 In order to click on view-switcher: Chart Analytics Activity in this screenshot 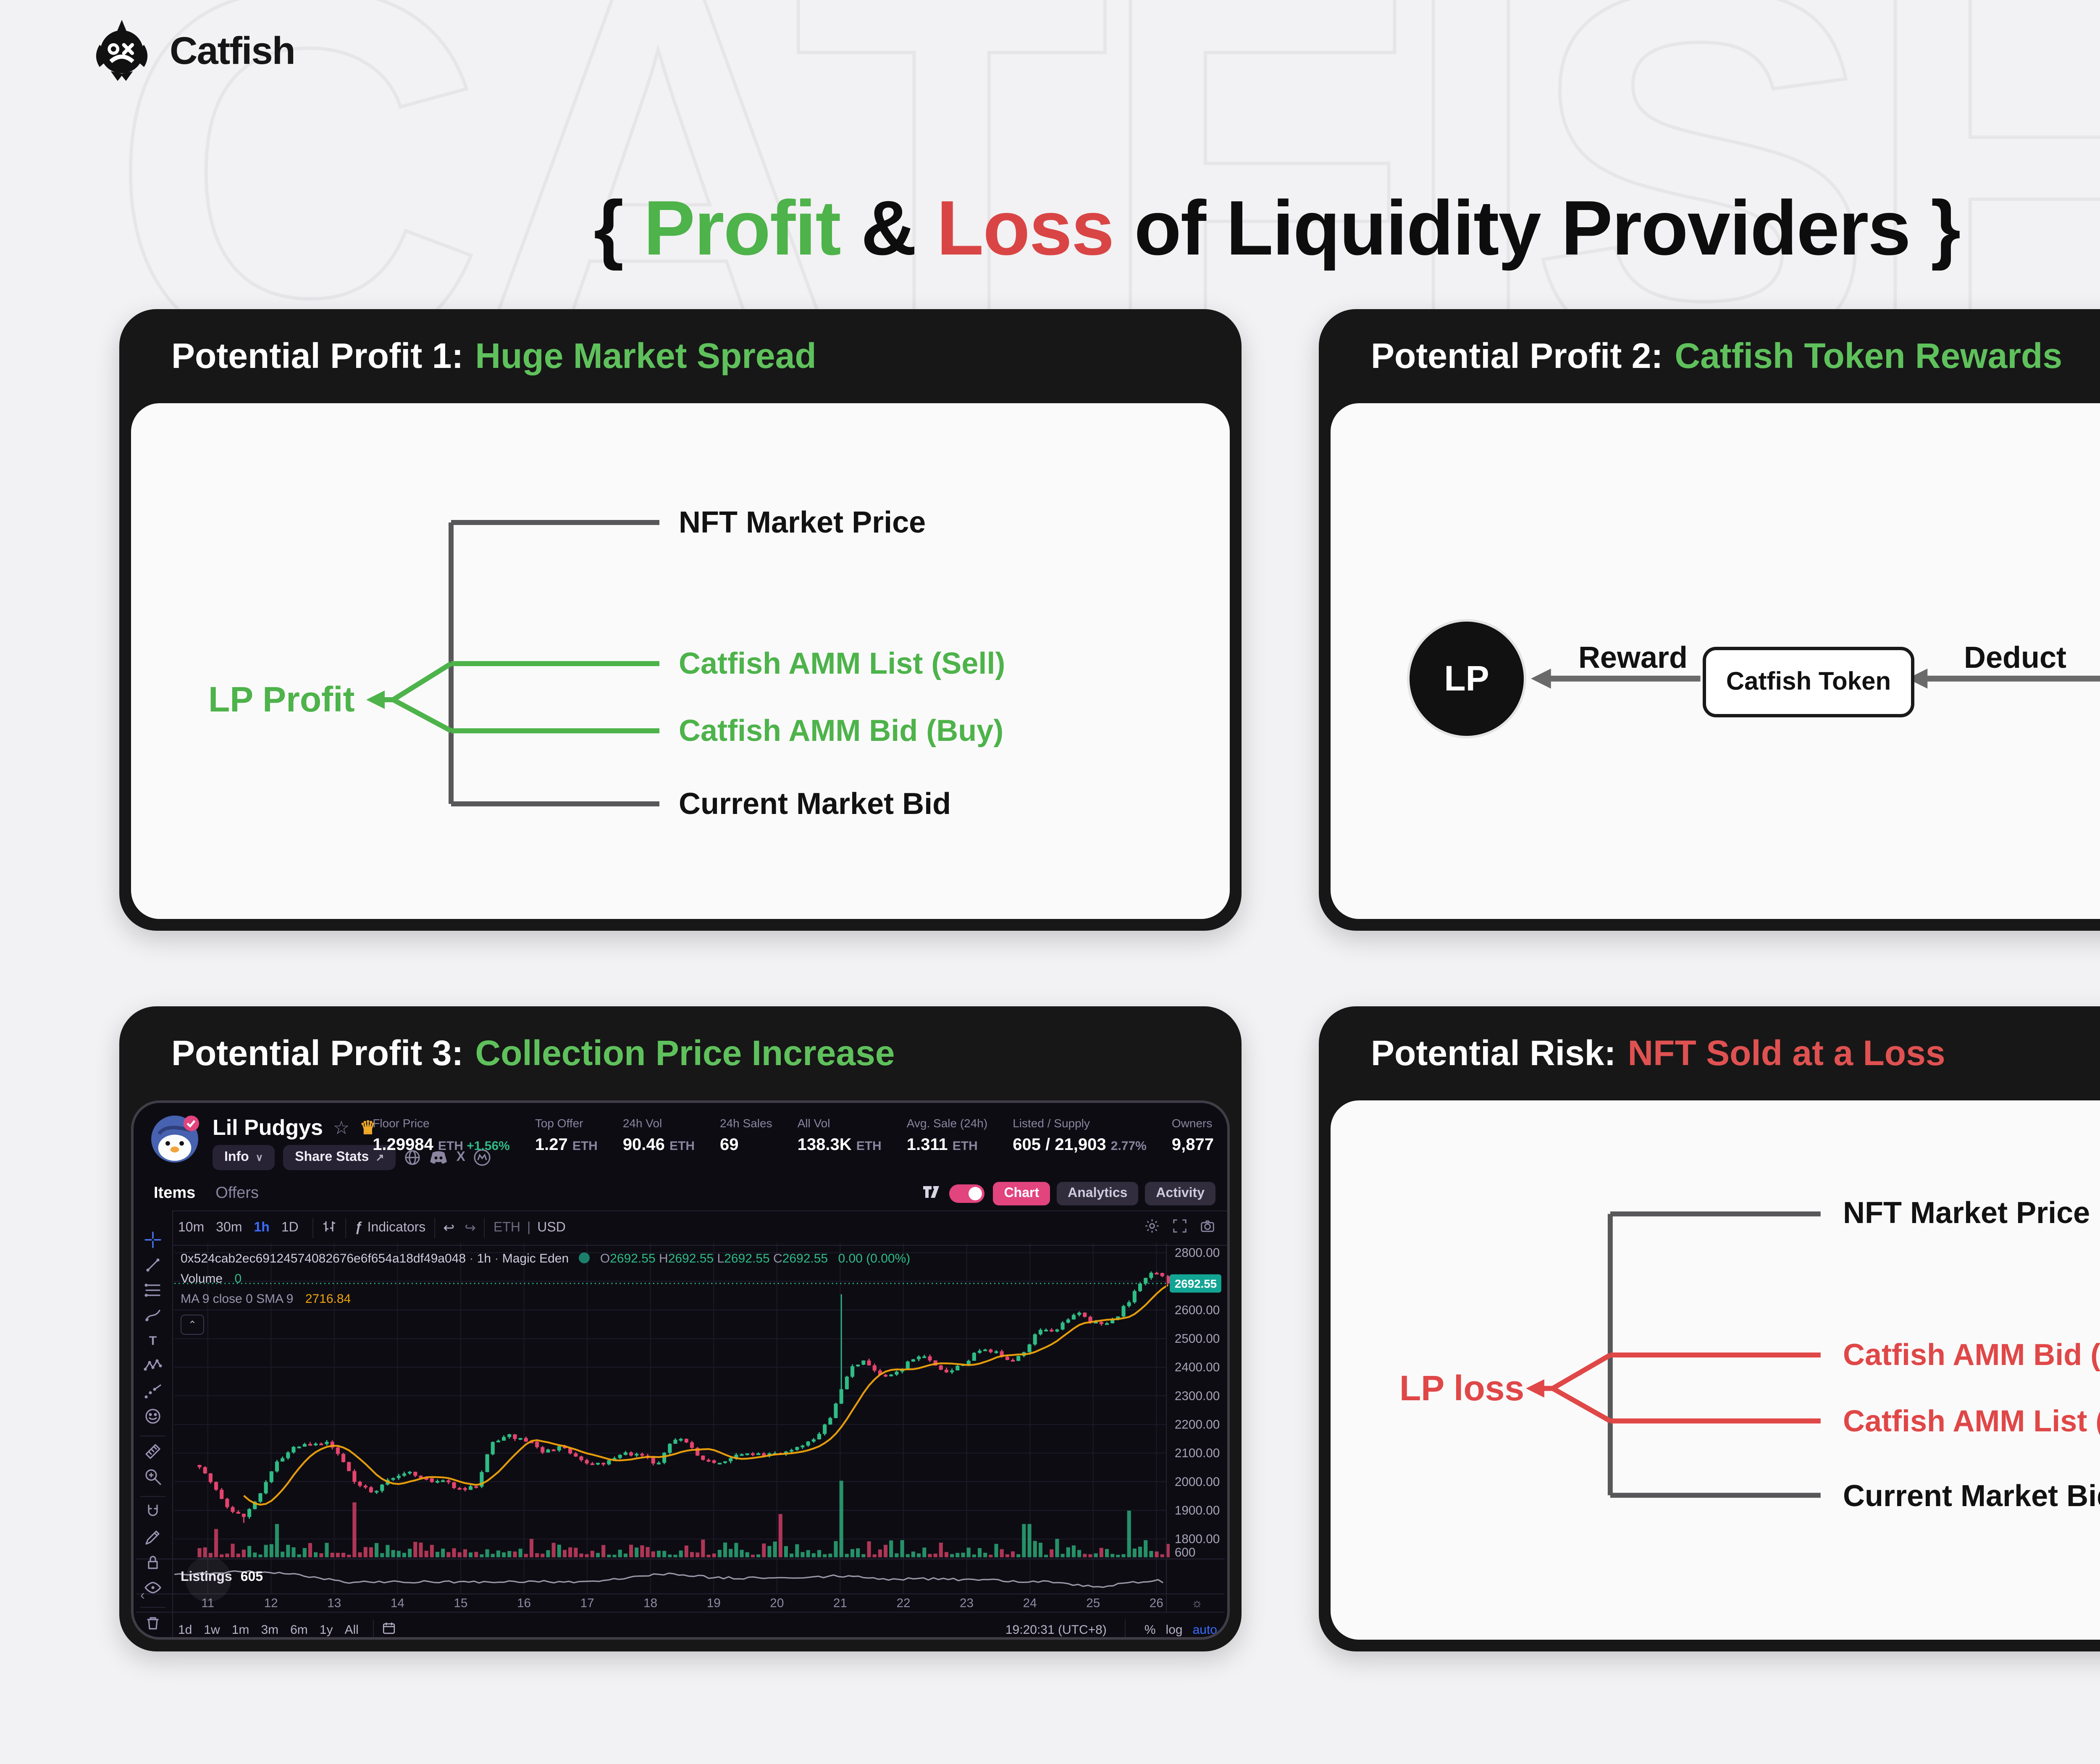, I will do `click(1069, 1193)`.